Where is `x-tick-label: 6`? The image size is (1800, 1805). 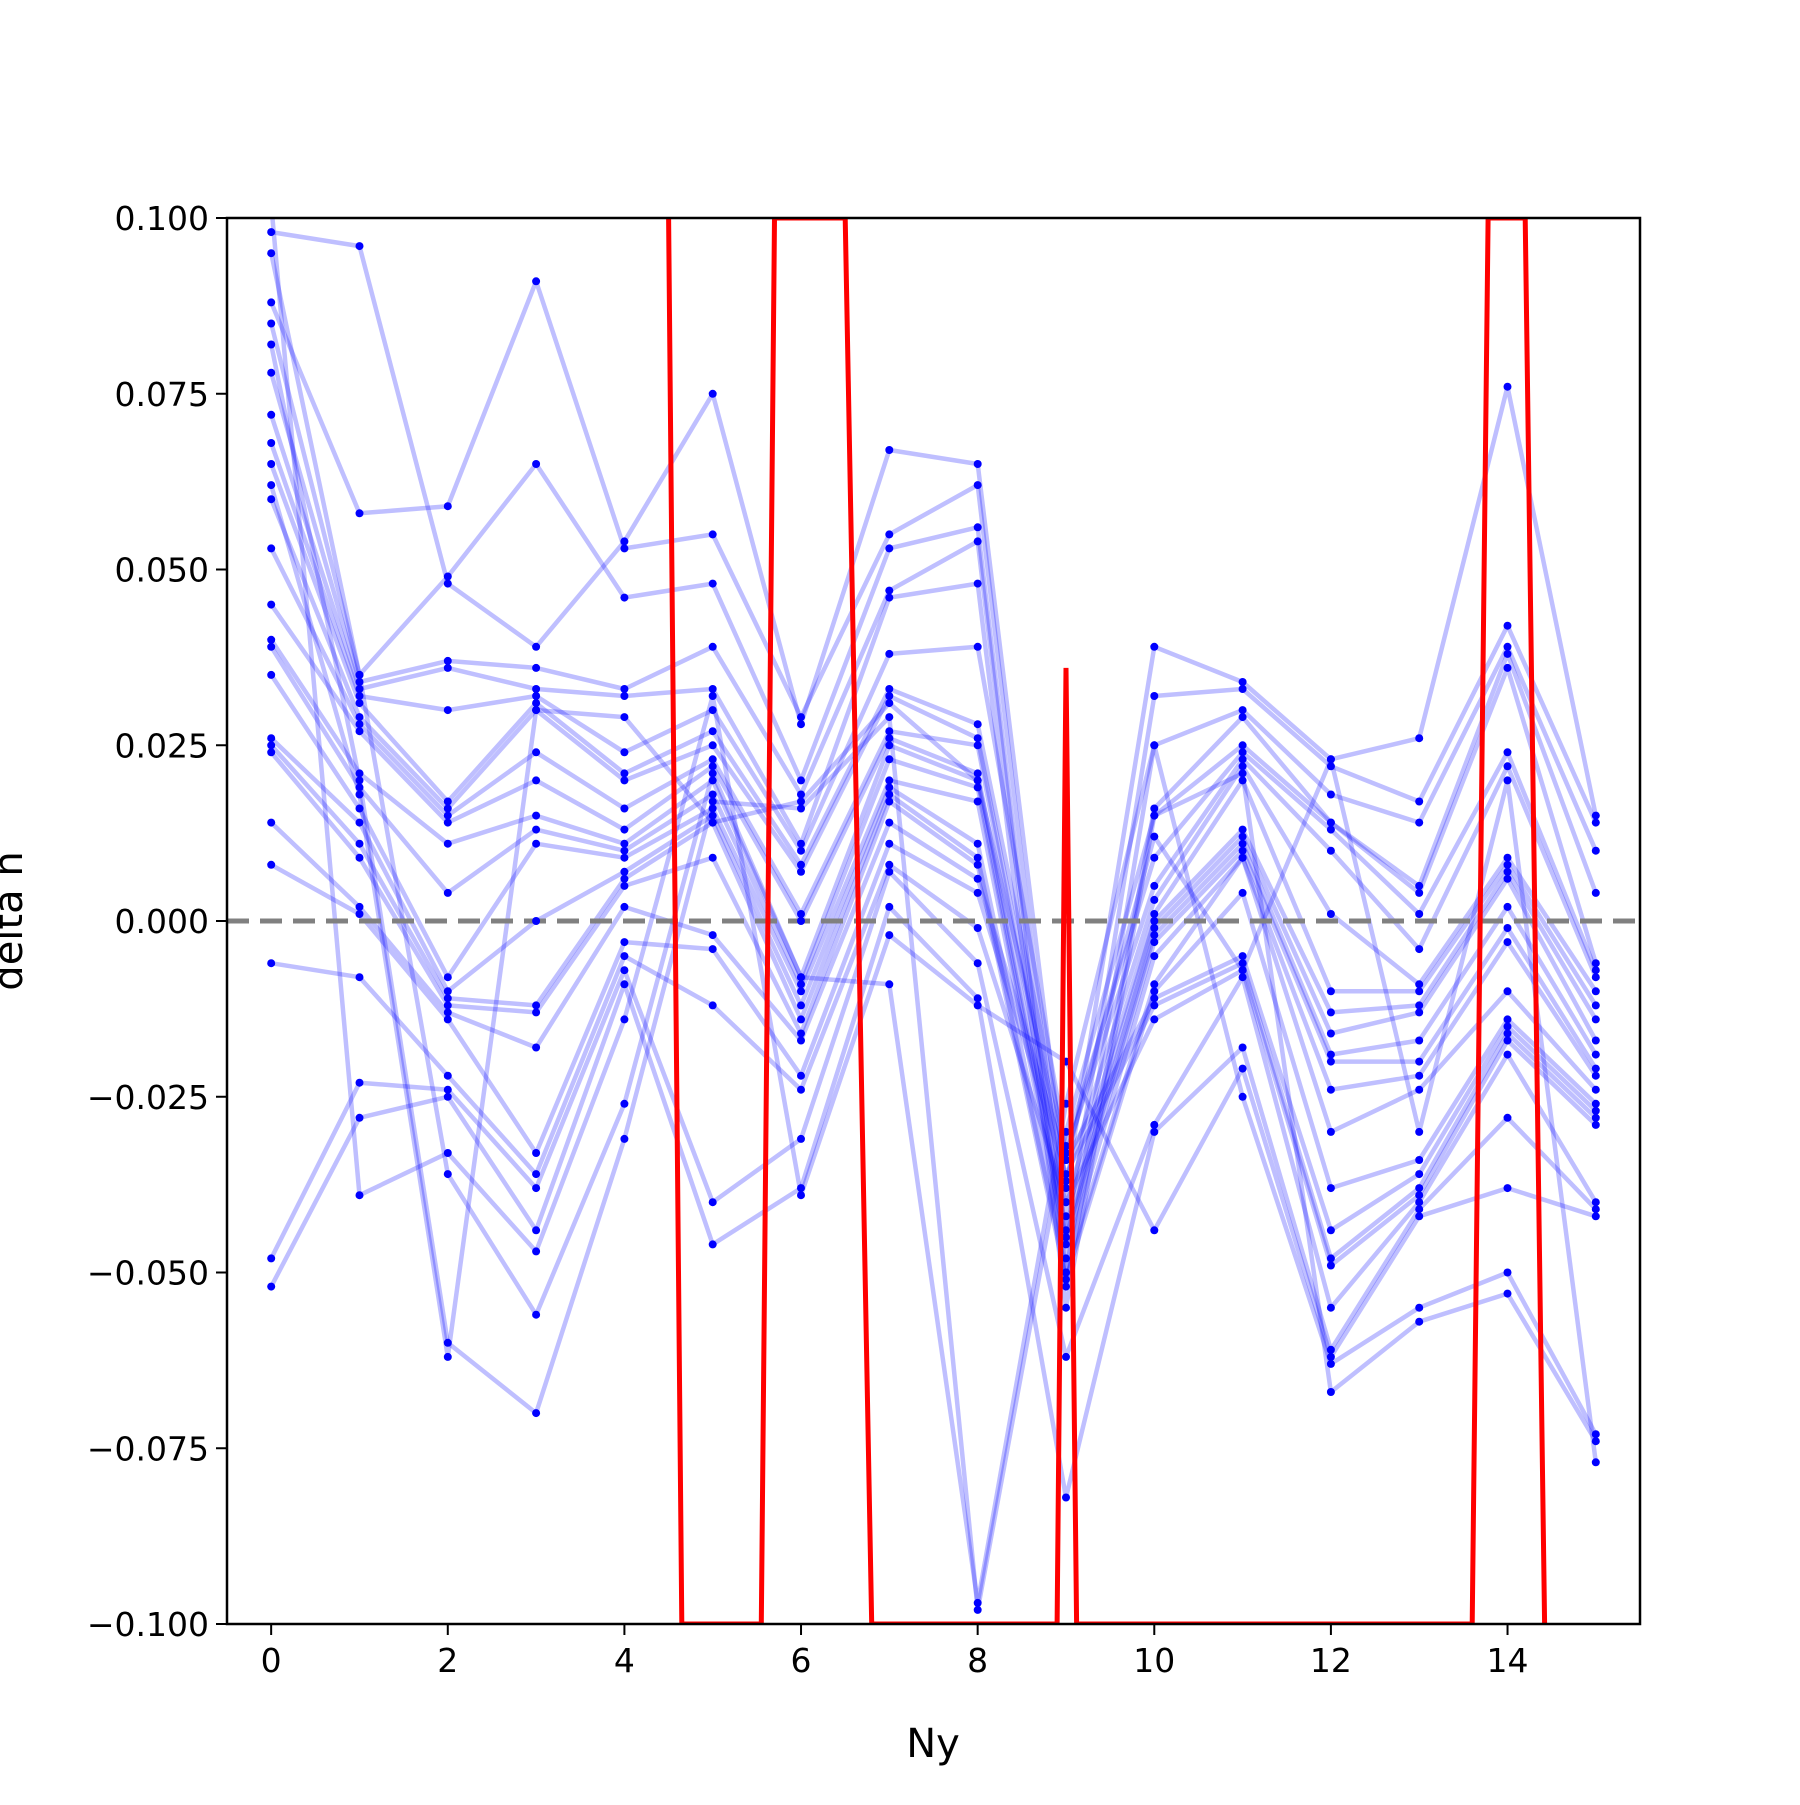
x-tick-label: 6 is located at coordinates (801, 1660).